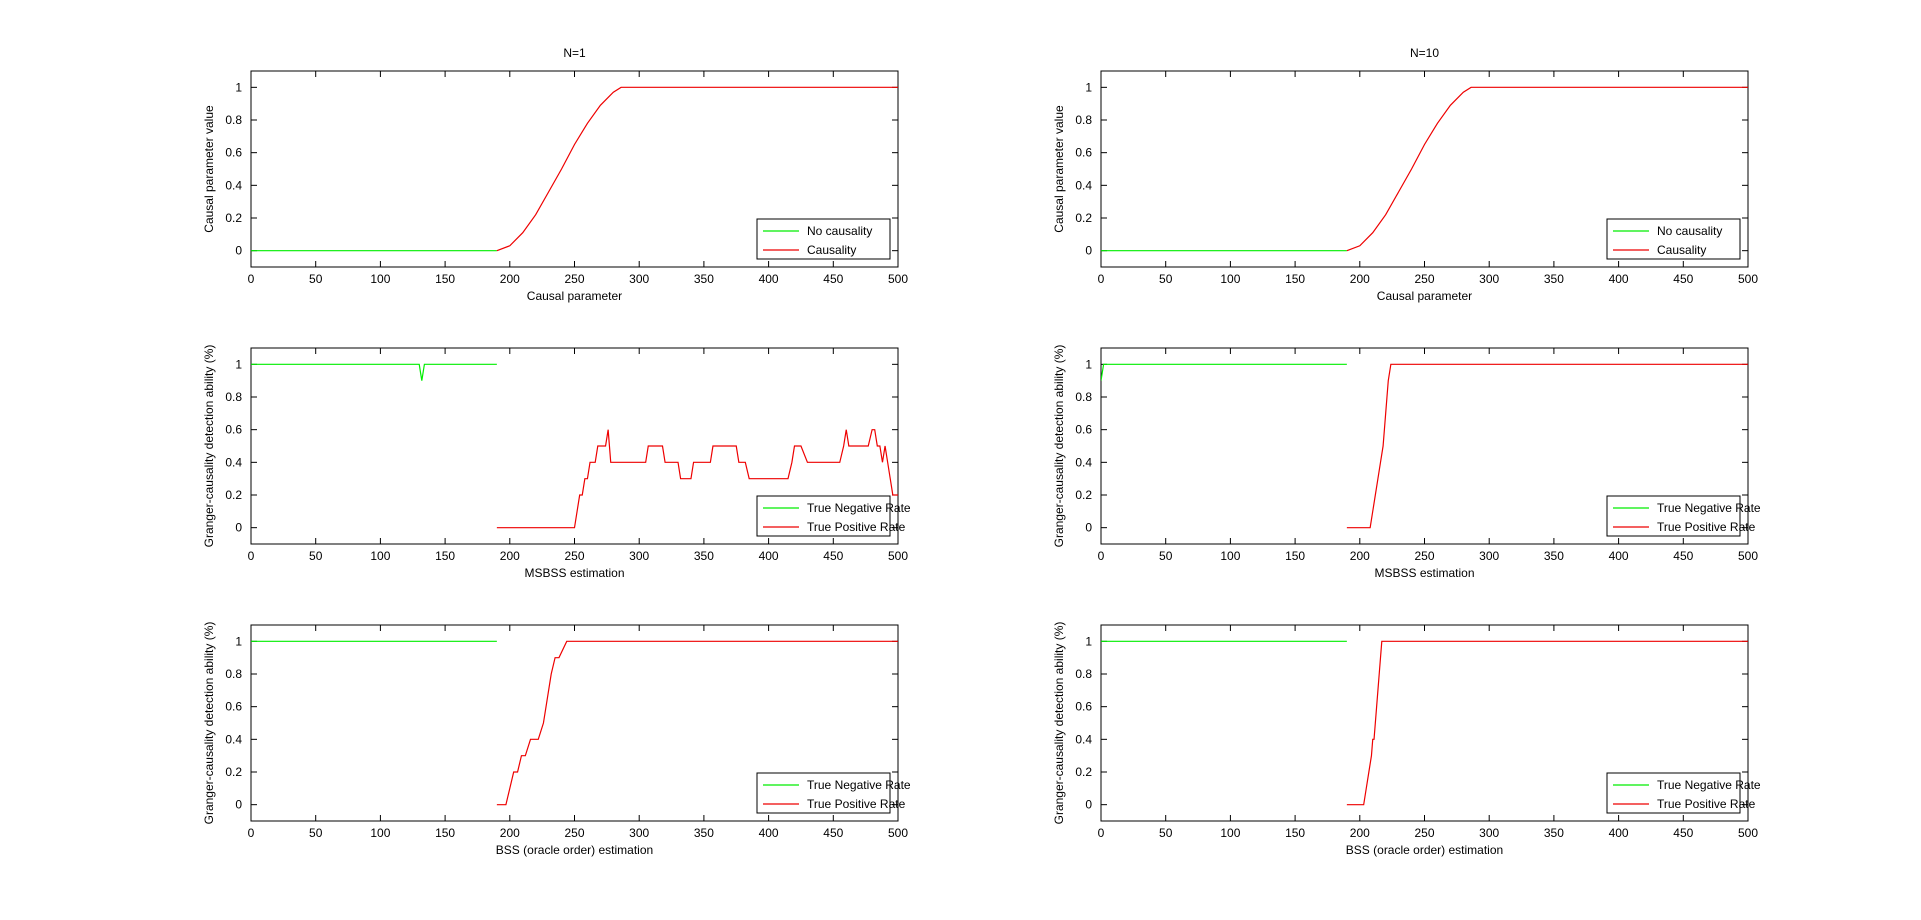  What do you see at coordinates (1424, 53) in the screenshot?
I see `chart-title: N=10` at bounding box center [1424, 53].